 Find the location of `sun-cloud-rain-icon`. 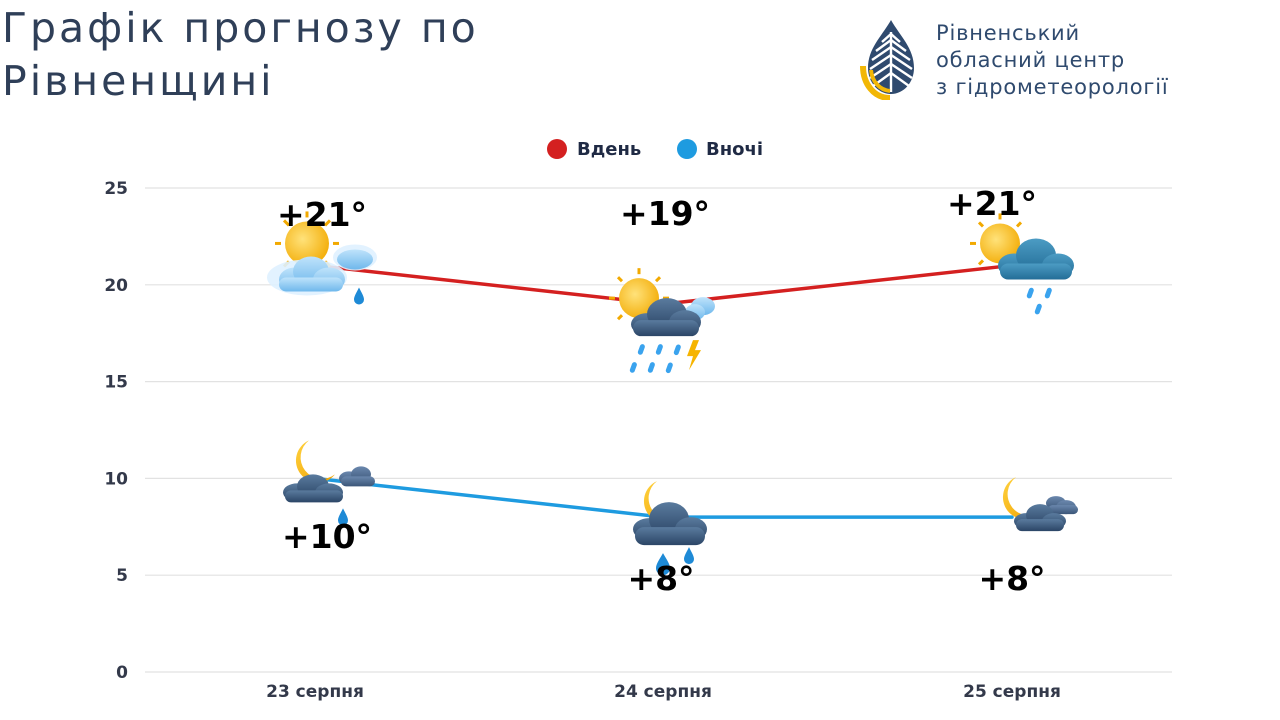

sun-cloud-rain-icon is located at coordinates (1022, 264).